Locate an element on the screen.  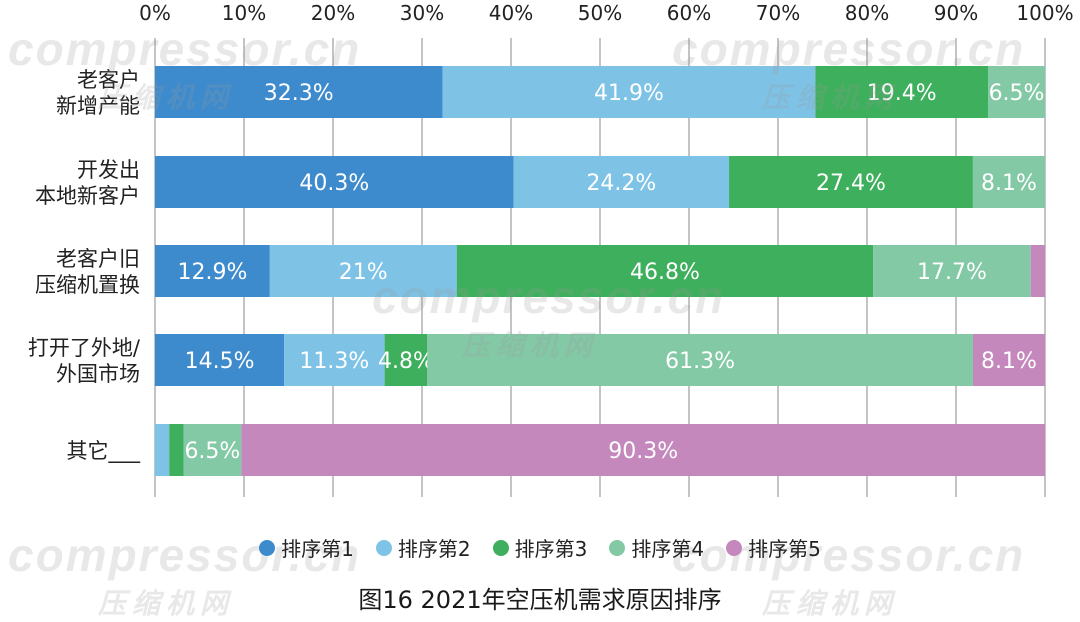
legend-item-rank5: 排序第5 is located at coordinates (773, 547).